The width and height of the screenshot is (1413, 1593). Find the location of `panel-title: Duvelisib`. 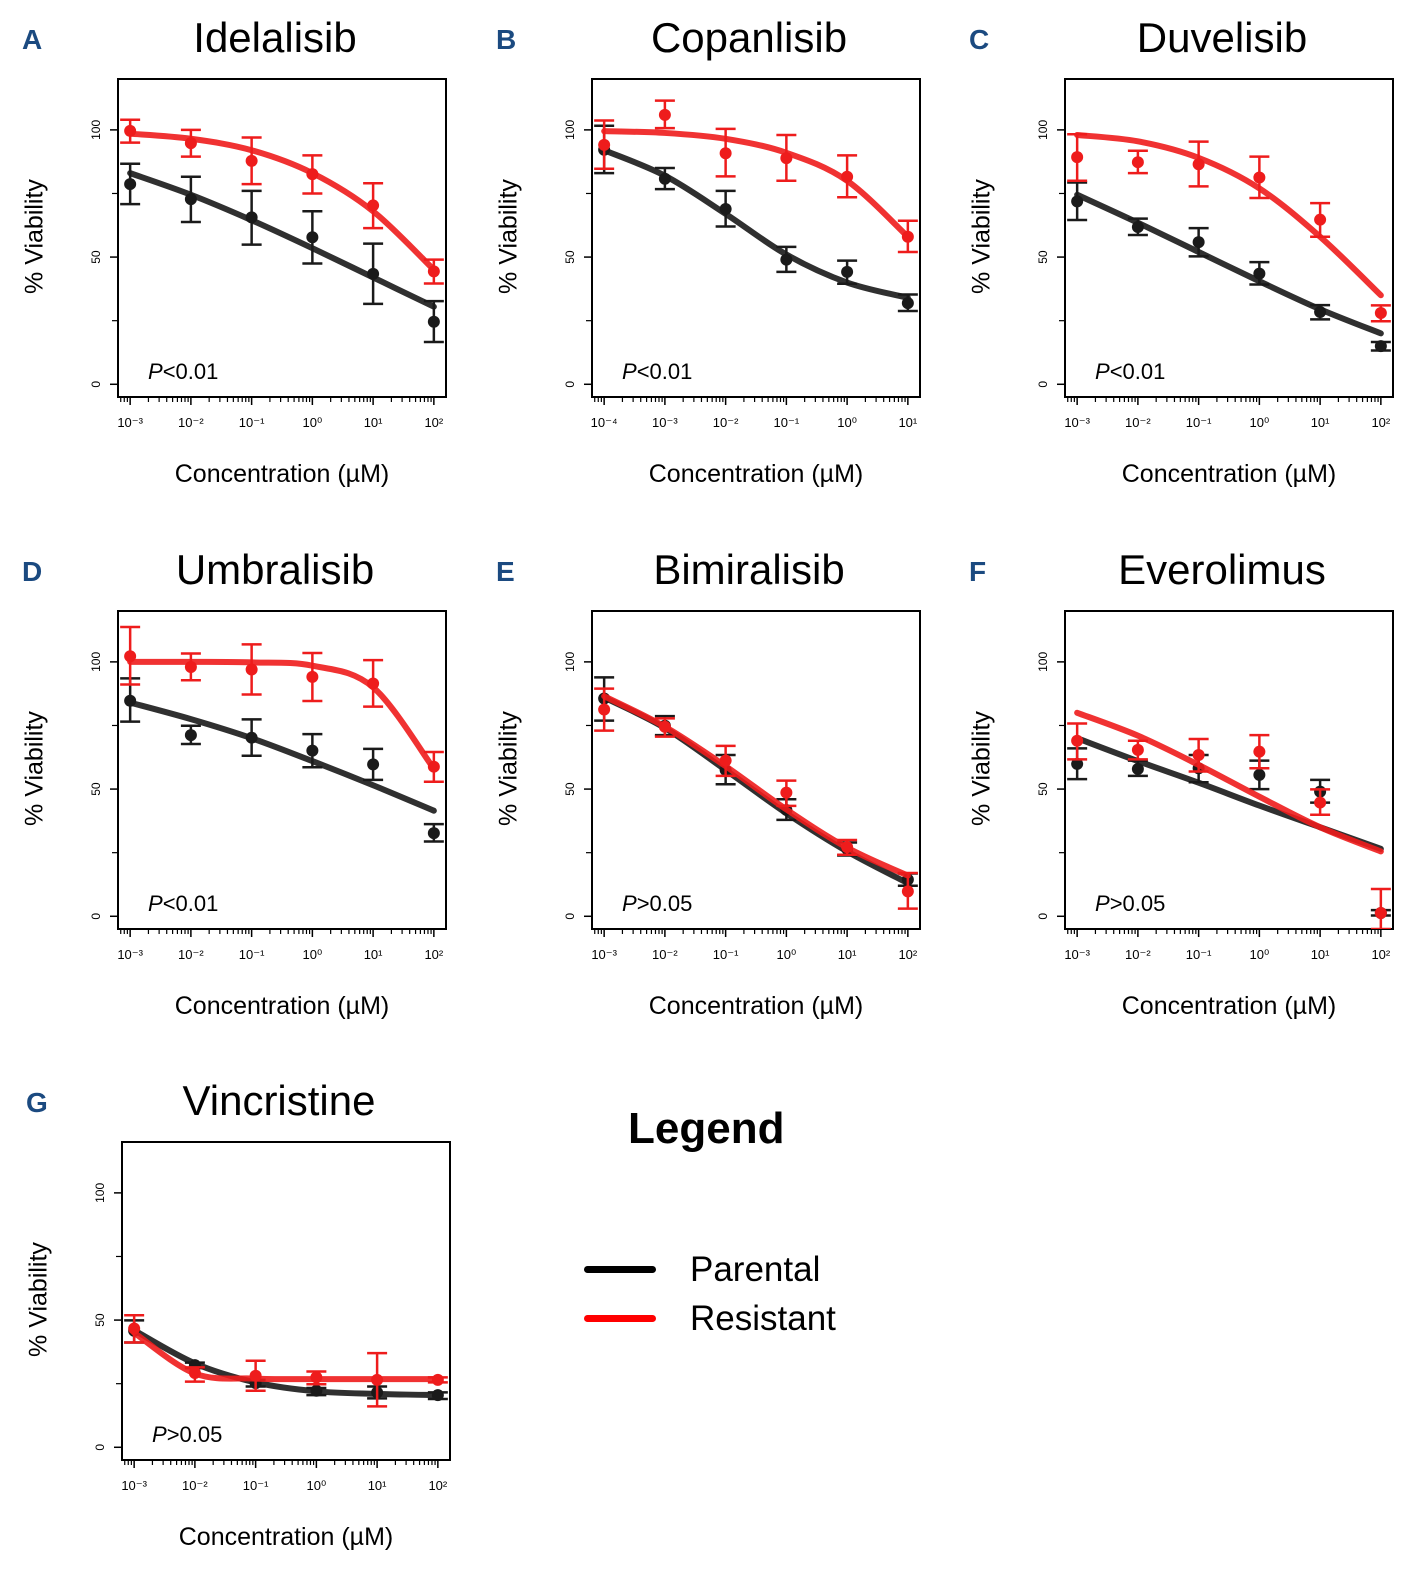

panel-title: Duvelisib is located at coordinates (1222, 37).